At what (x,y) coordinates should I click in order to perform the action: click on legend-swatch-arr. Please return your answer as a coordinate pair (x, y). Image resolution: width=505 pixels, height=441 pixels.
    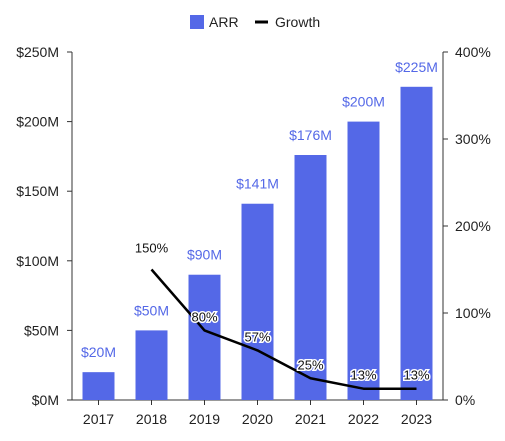
    Looking at the image, I should click on (197, 22).